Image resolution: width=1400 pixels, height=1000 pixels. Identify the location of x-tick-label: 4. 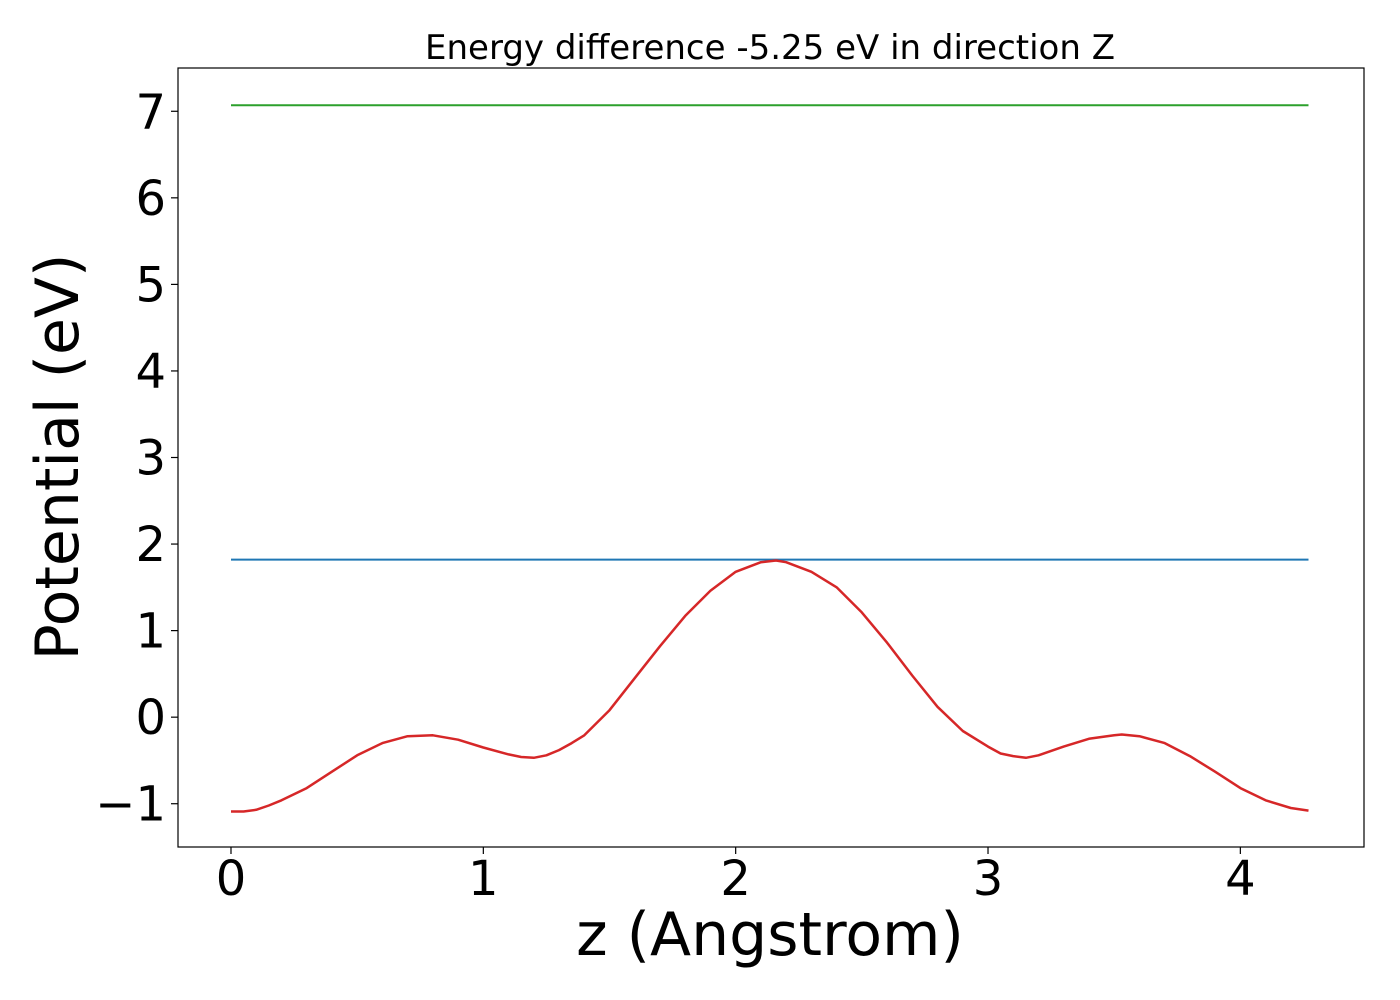
(1240, 879).